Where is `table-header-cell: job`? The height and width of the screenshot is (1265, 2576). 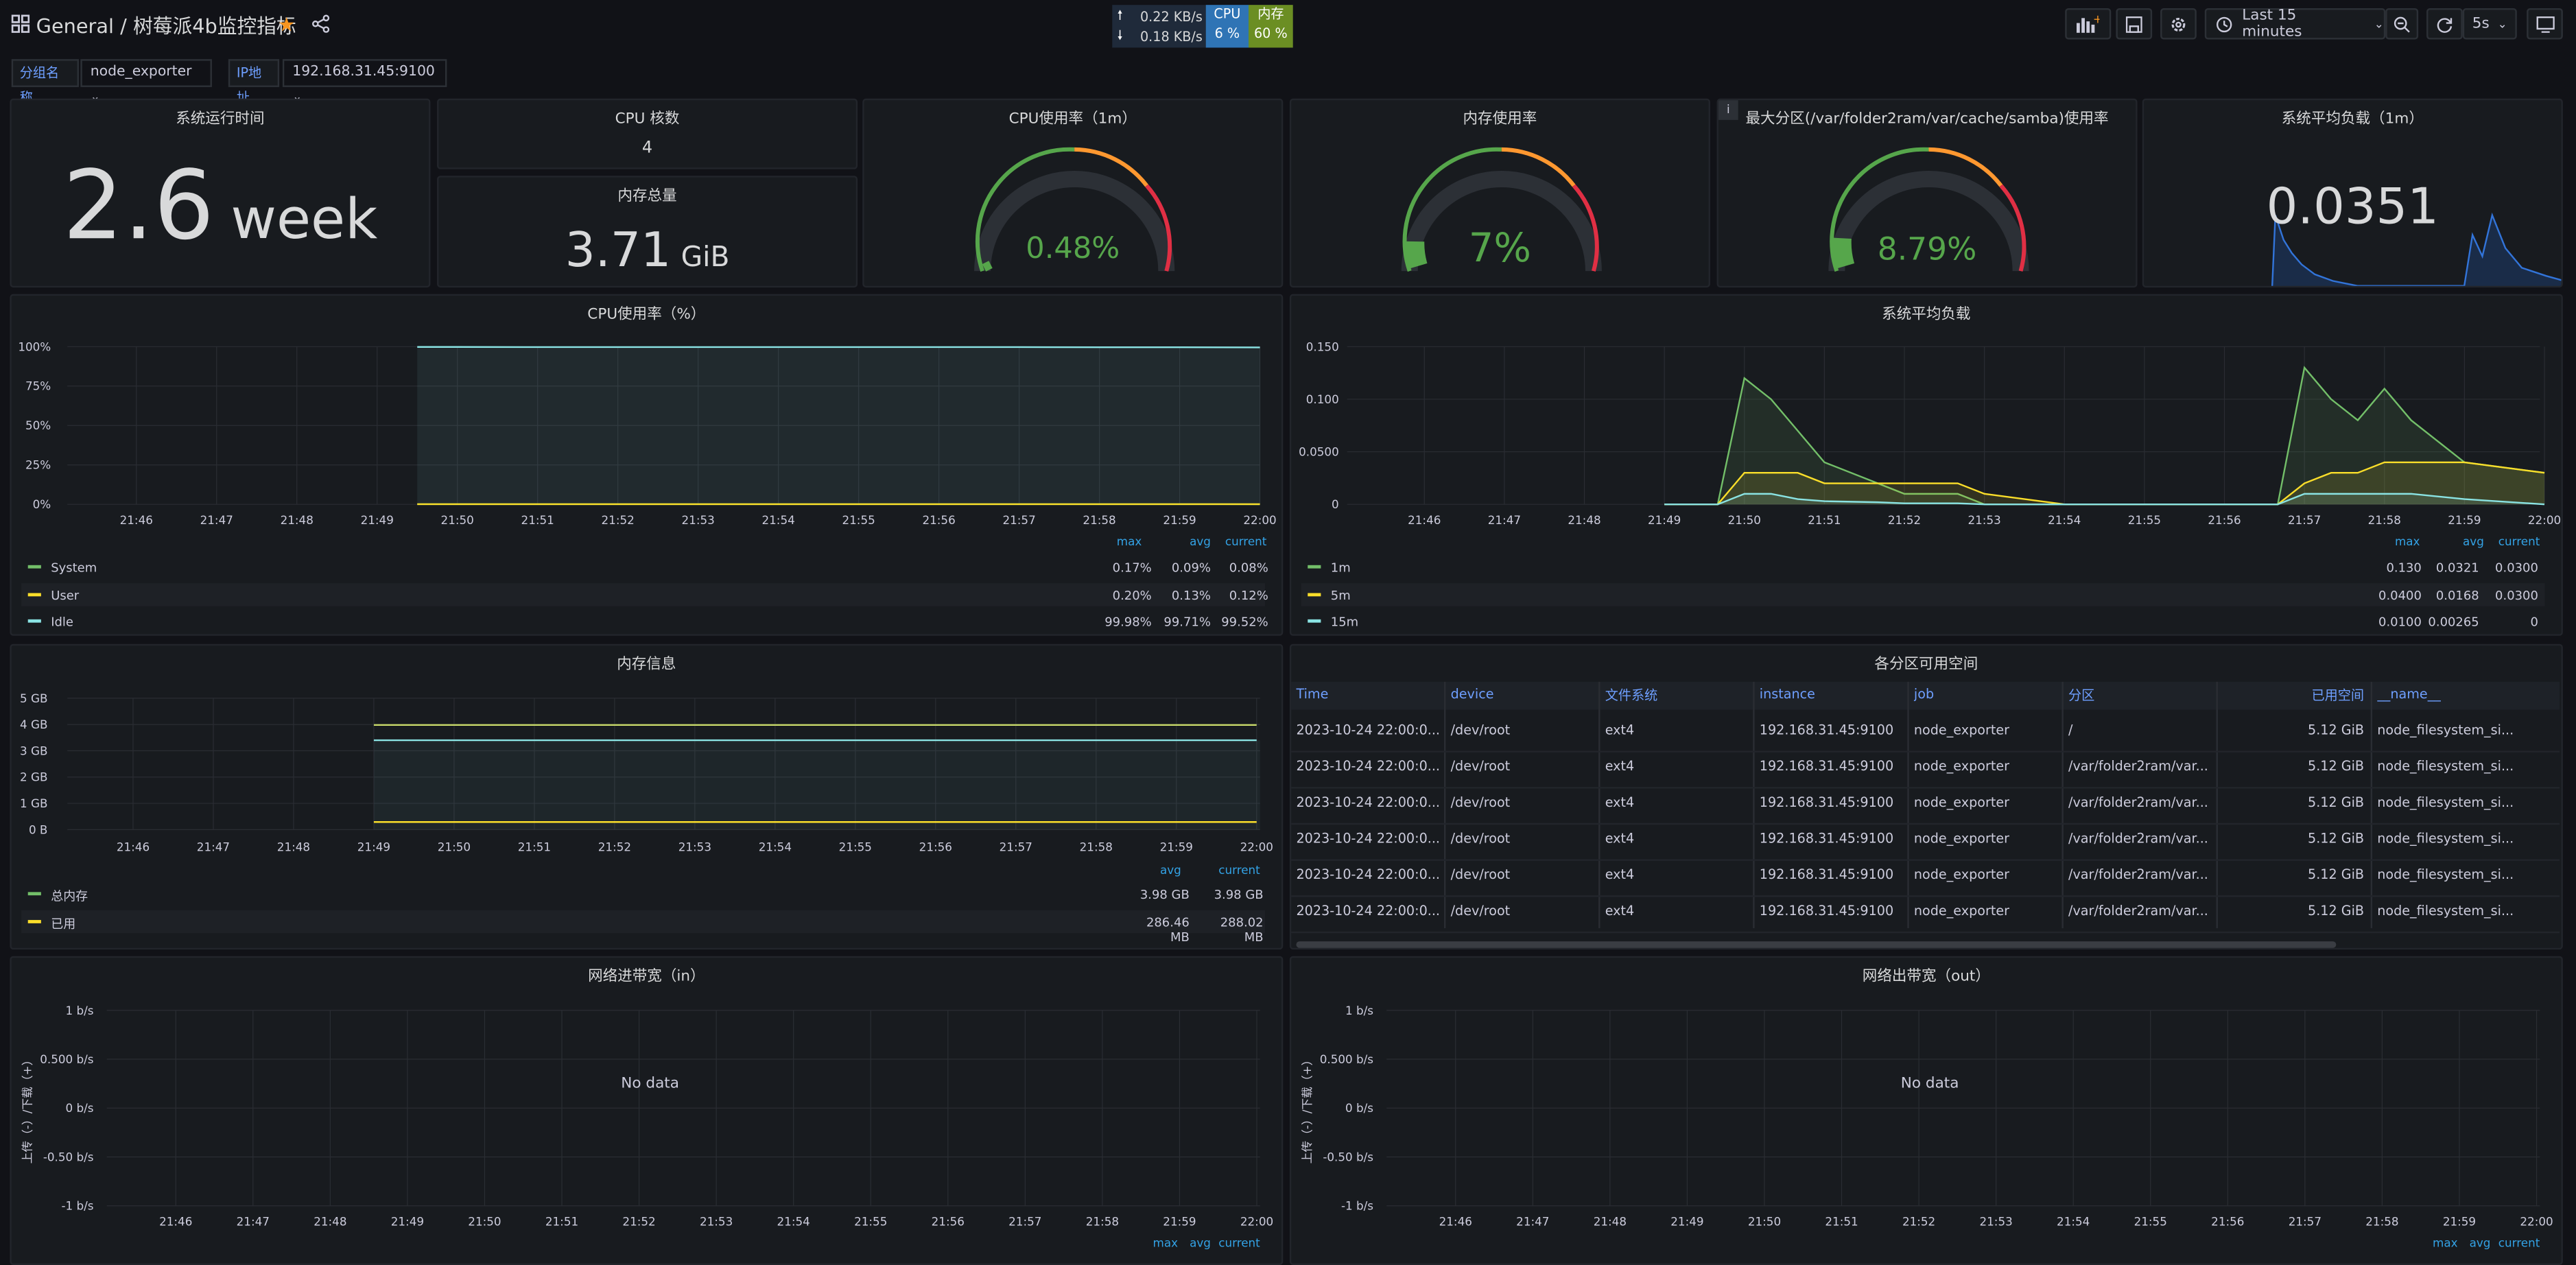
table-header-cell: job is located at coordinates (1924, 695).